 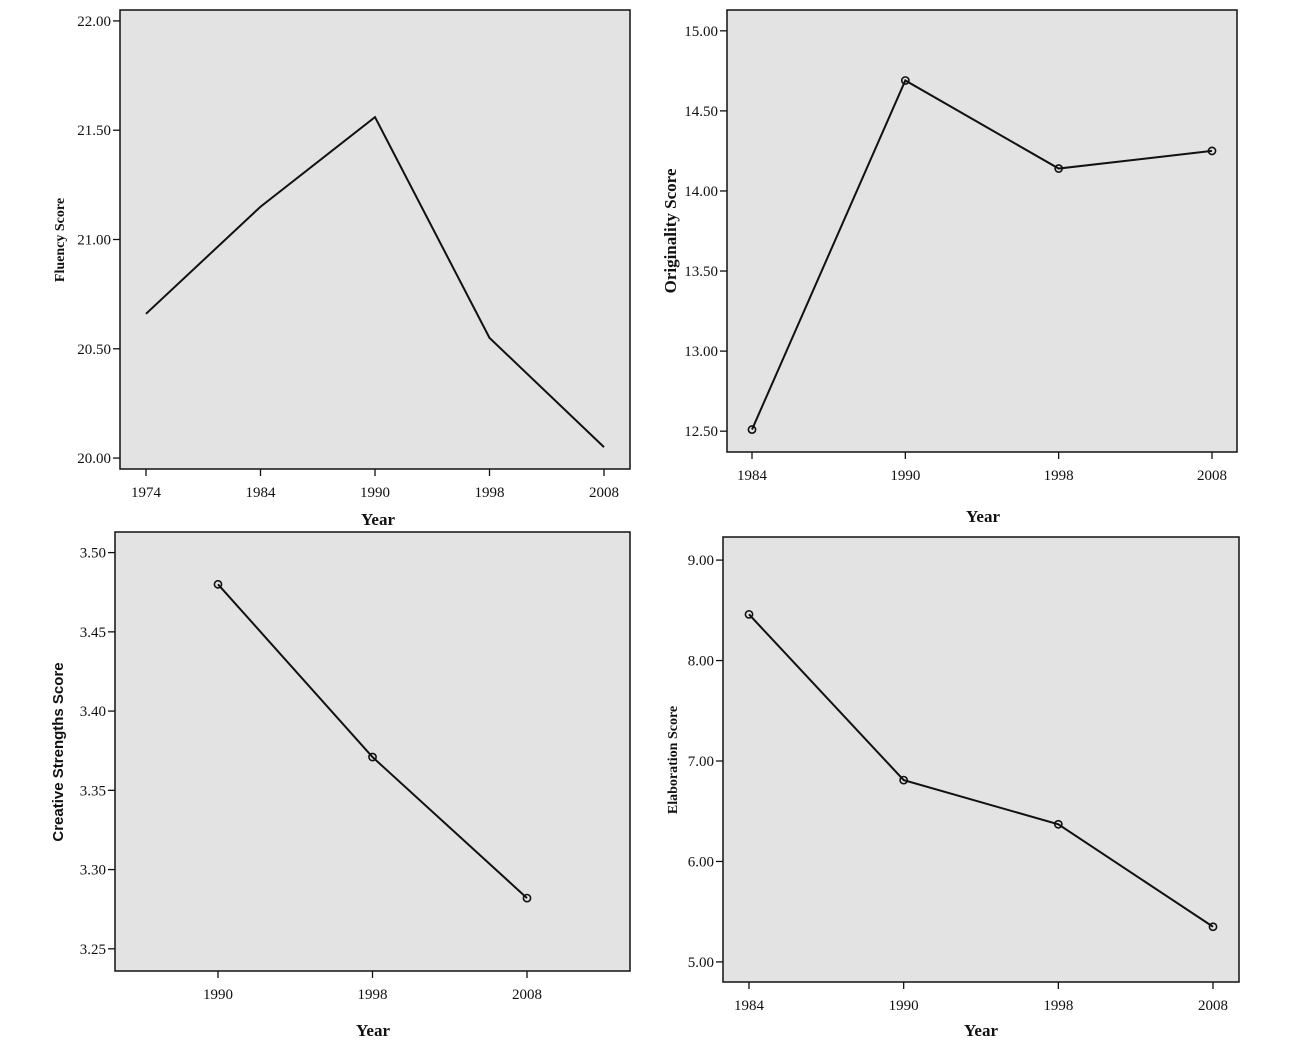 I want to click on x-axis: 1990 1998 2008, so click(x=372, y=987).